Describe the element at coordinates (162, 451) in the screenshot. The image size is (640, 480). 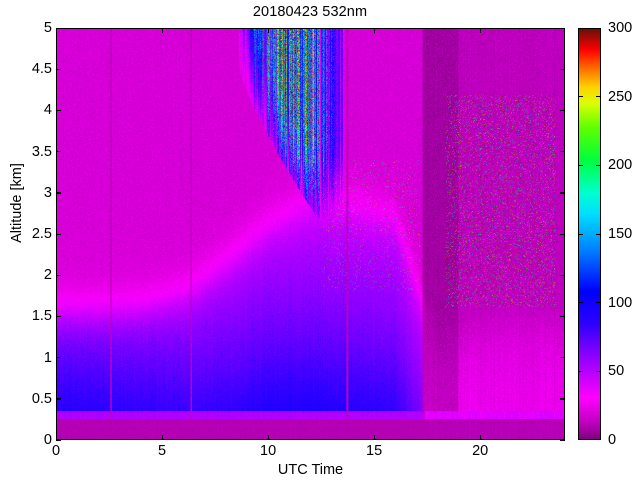
I see `x-tick-5: 5` at that location.